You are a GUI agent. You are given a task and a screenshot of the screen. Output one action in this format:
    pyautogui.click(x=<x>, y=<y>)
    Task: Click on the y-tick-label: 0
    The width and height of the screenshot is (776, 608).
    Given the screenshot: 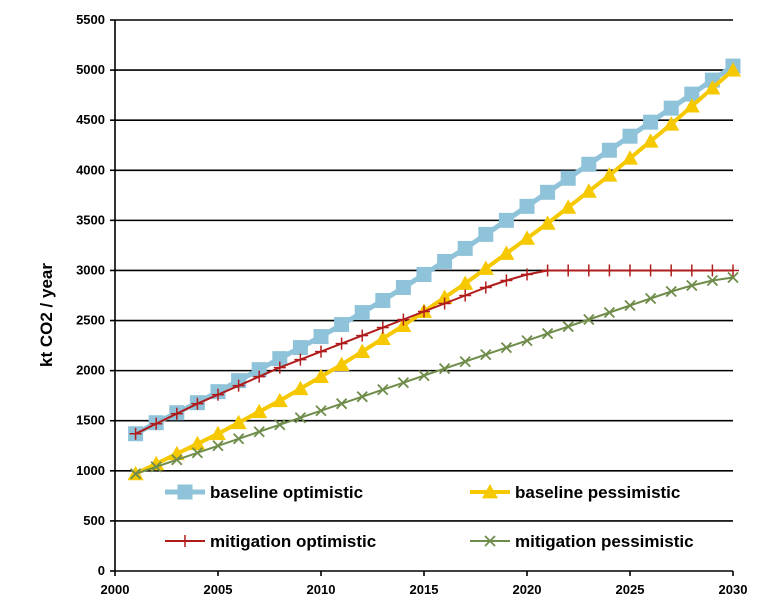 What is the action you would take?
    pyautogui.click(x=101, y=570)
    